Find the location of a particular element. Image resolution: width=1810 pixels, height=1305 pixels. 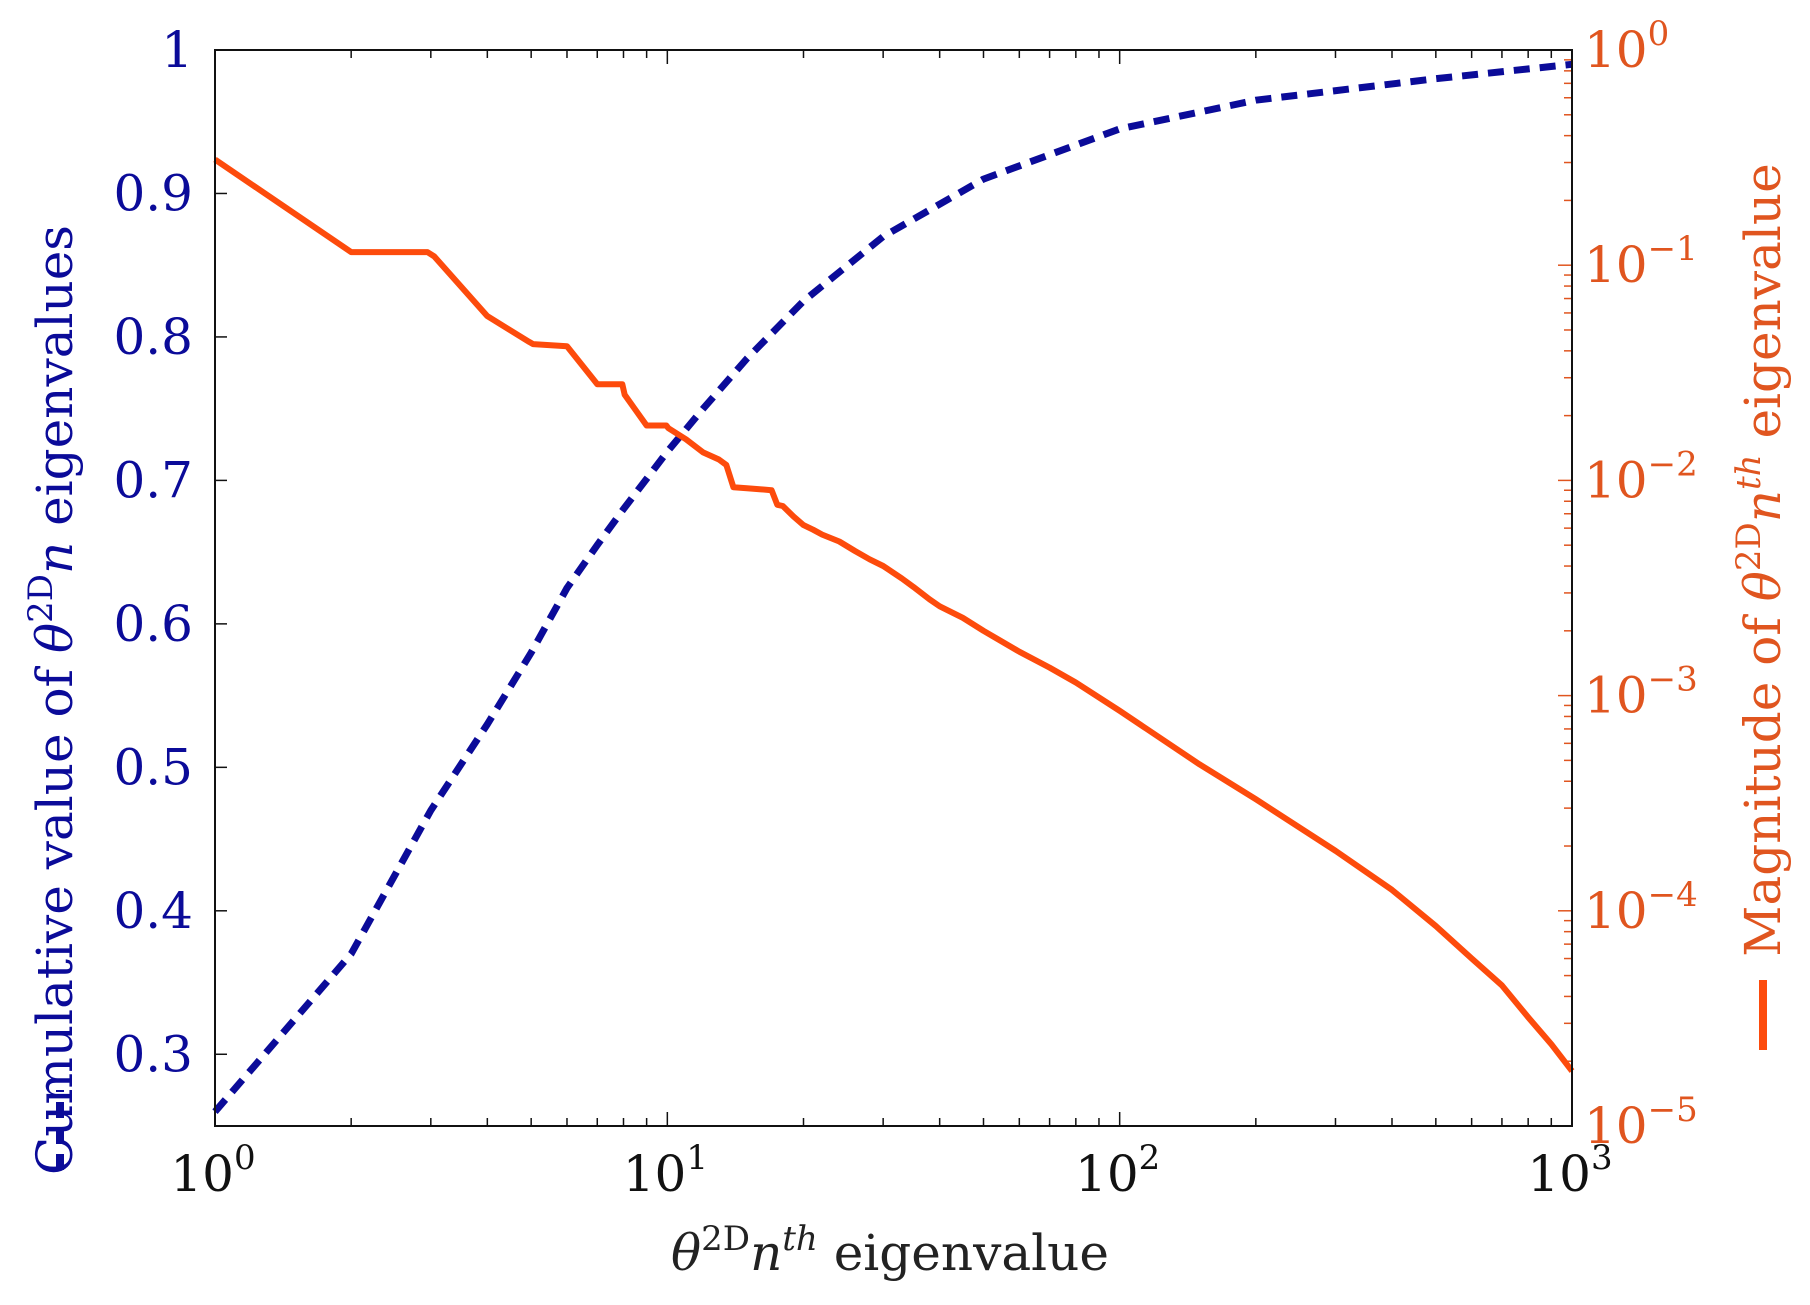

left-tick-label: 1 is located at coordinates (177, 50).